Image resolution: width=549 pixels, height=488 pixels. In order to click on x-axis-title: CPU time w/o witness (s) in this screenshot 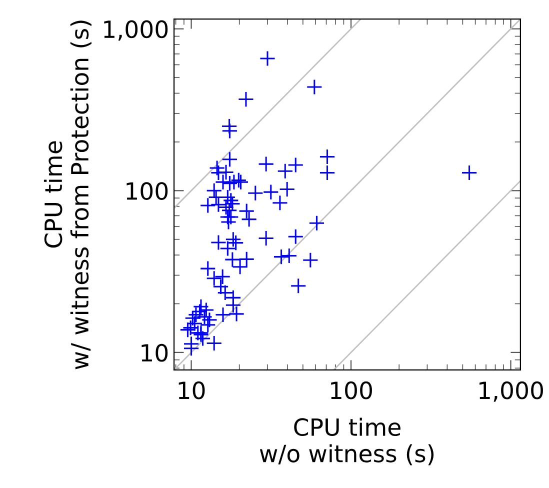, I will do `click(347, 442)`.